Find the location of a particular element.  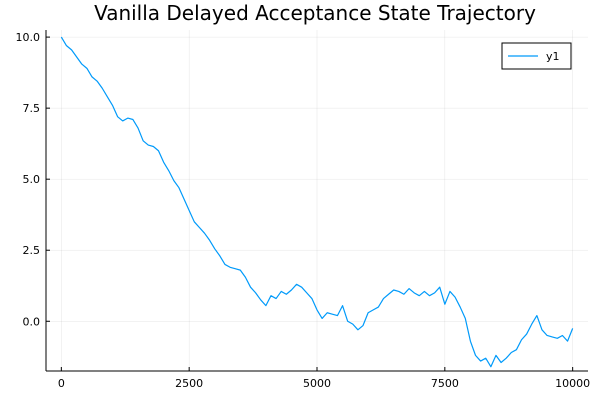

x-tick-label: 7500 is located at coordinates (445, 383).